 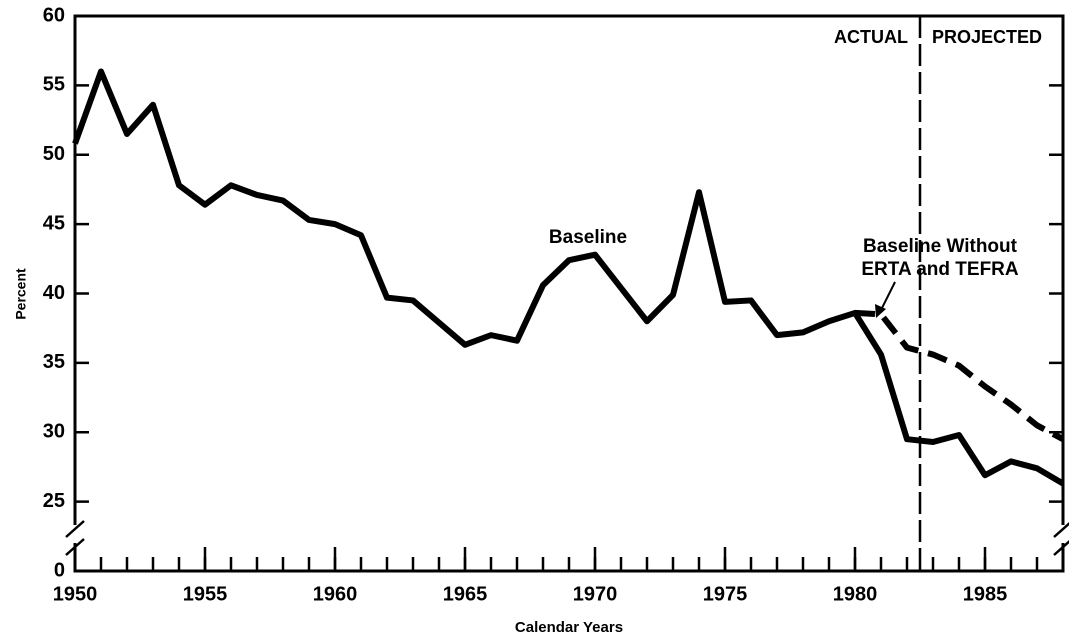 What do you see at coordinates (54, 15) in the screenshot?
I see `y-tick-label: 60` at bounding box center [54, 15].